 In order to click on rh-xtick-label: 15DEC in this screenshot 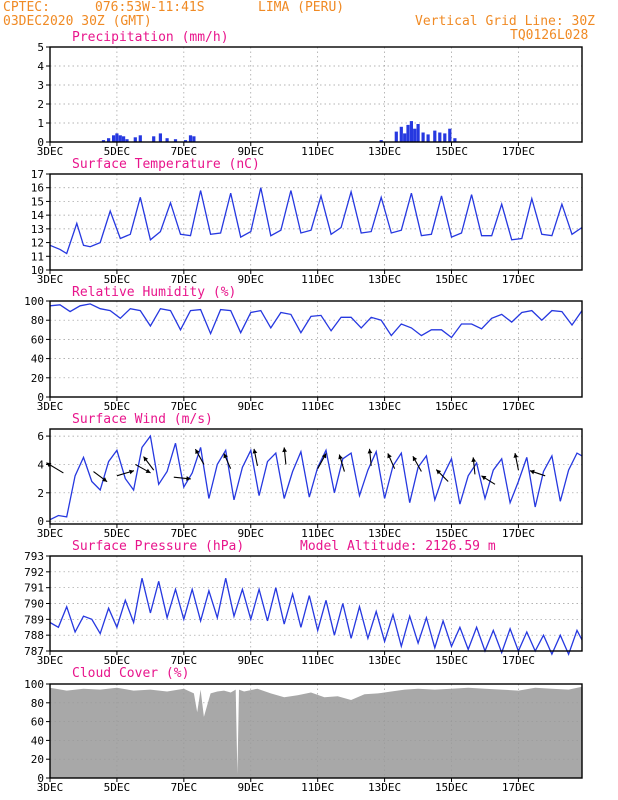, I will do `click(451, 406)`.